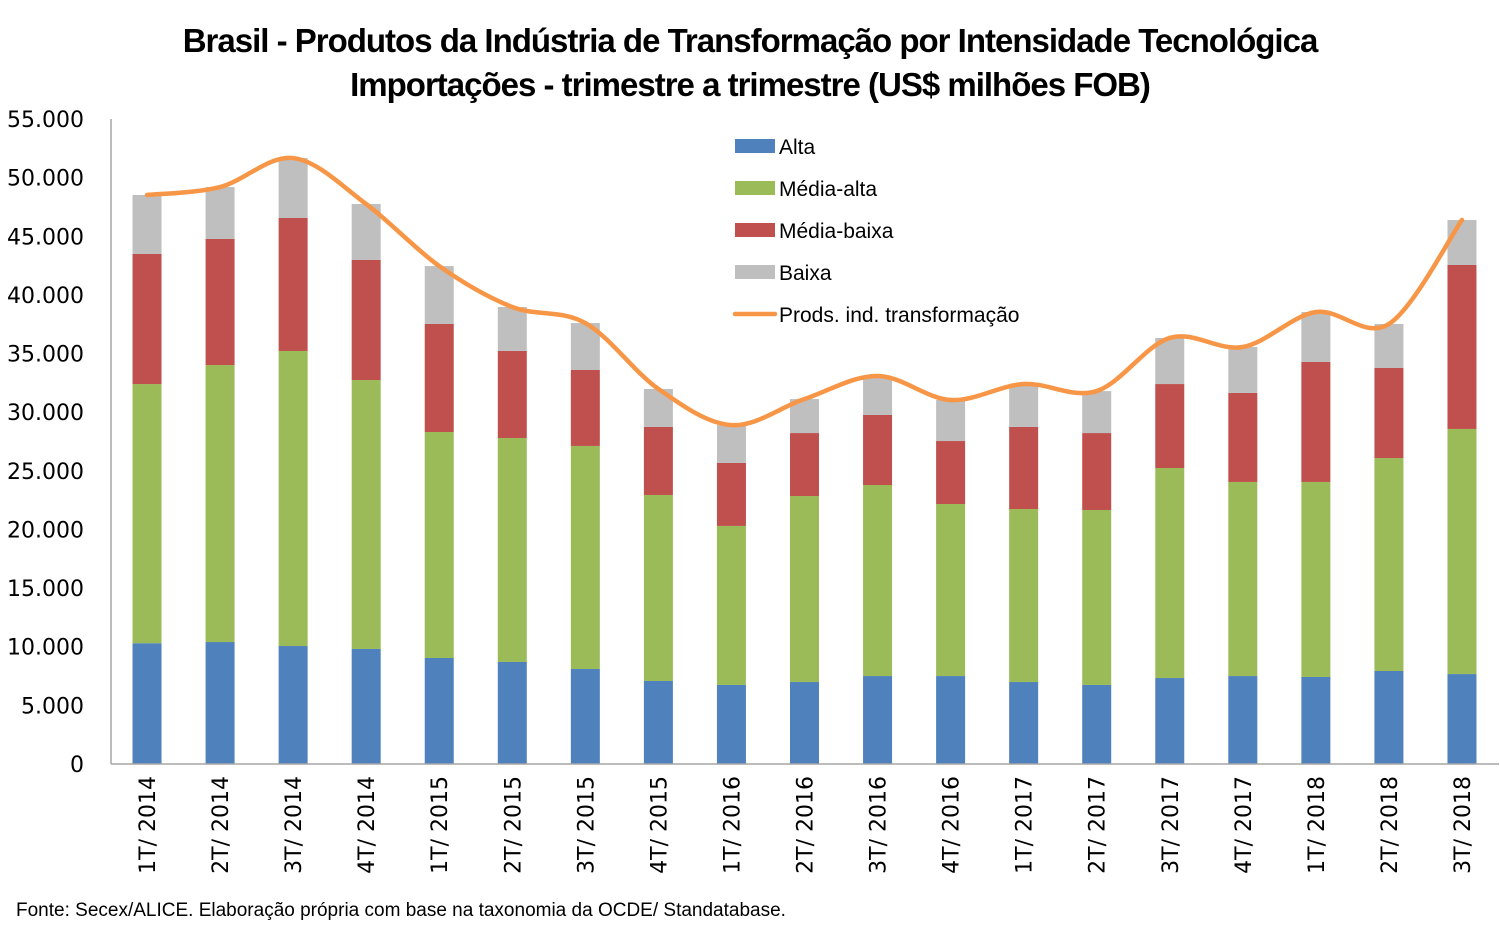 This screenshot has width=1500, height=928. I want to click on y-tick-label: 45.000, so click(45, 237).